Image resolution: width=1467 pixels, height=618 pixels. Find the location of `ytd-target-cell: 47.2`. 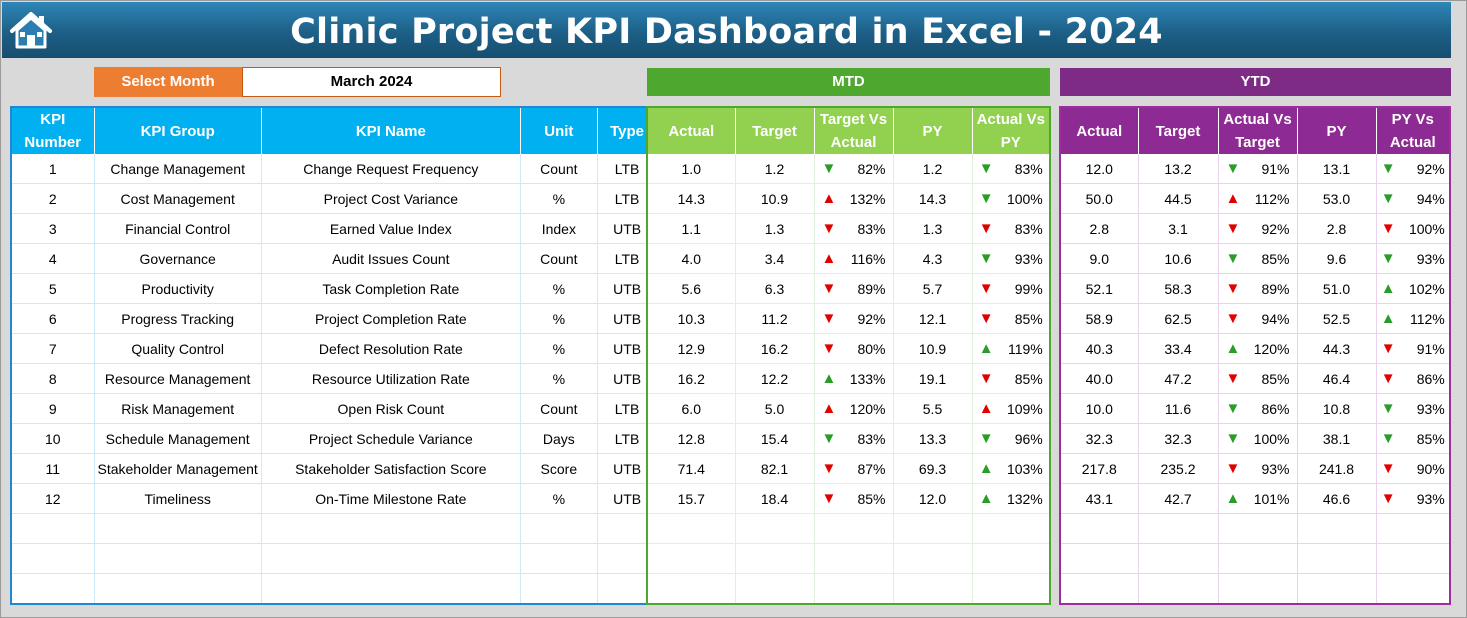

ytd-target-cell: 47.2 is located at coordinates (1178, 378).